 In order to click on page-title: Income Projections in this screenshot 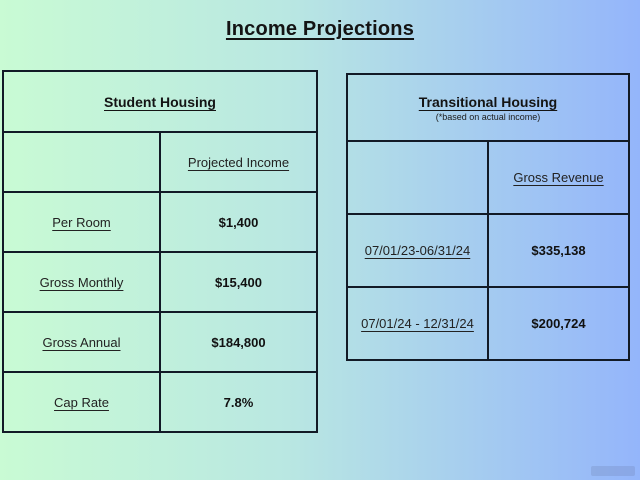, I will do `click(320, 29)`.